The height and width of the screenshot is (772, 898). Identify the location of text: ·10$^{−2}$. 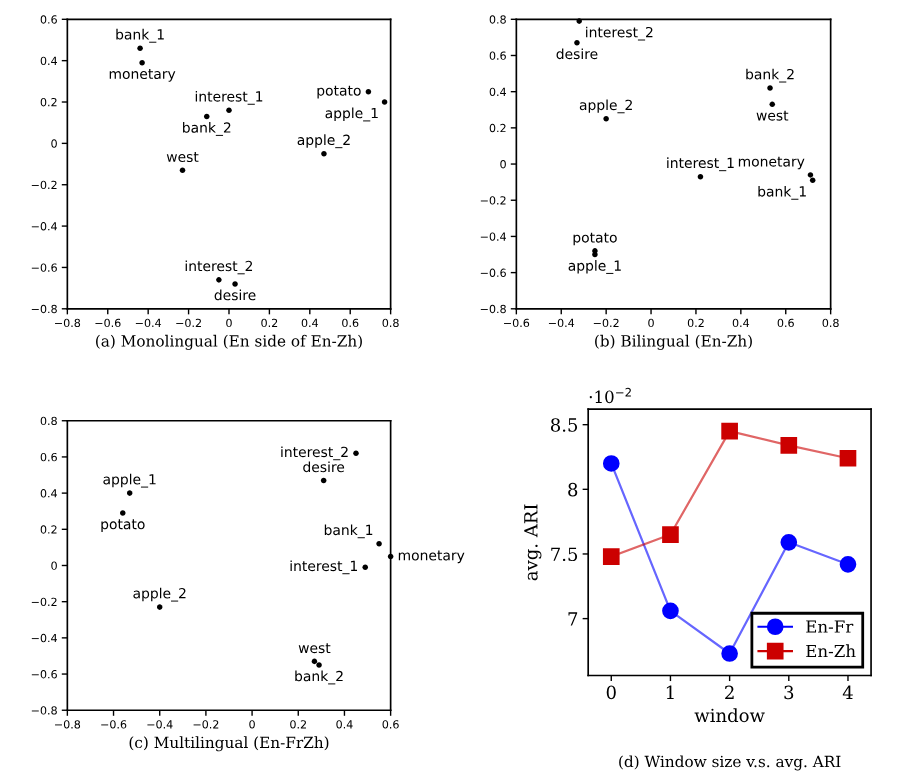
(610, 395).